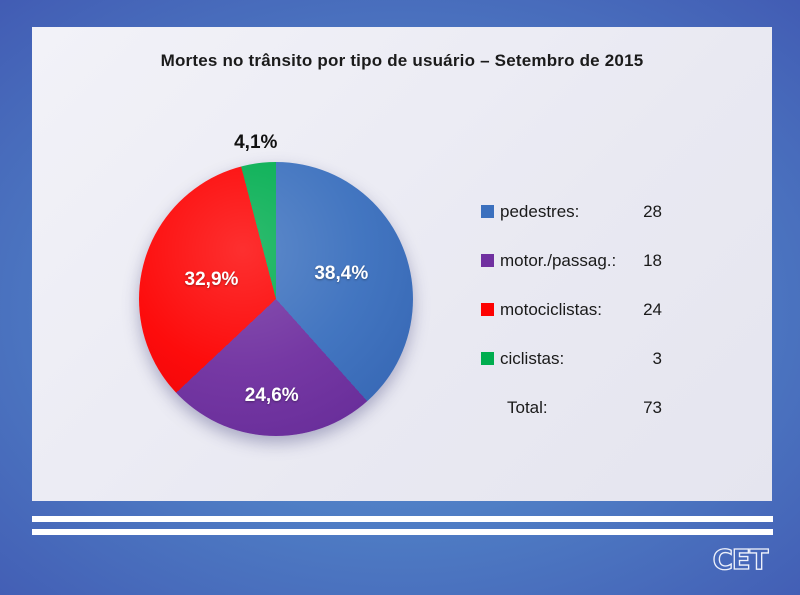 The width and height of the screenshot is (800, 595). I want to click on legend-label-motociclistas: motociclistas:, so click(551, 309).